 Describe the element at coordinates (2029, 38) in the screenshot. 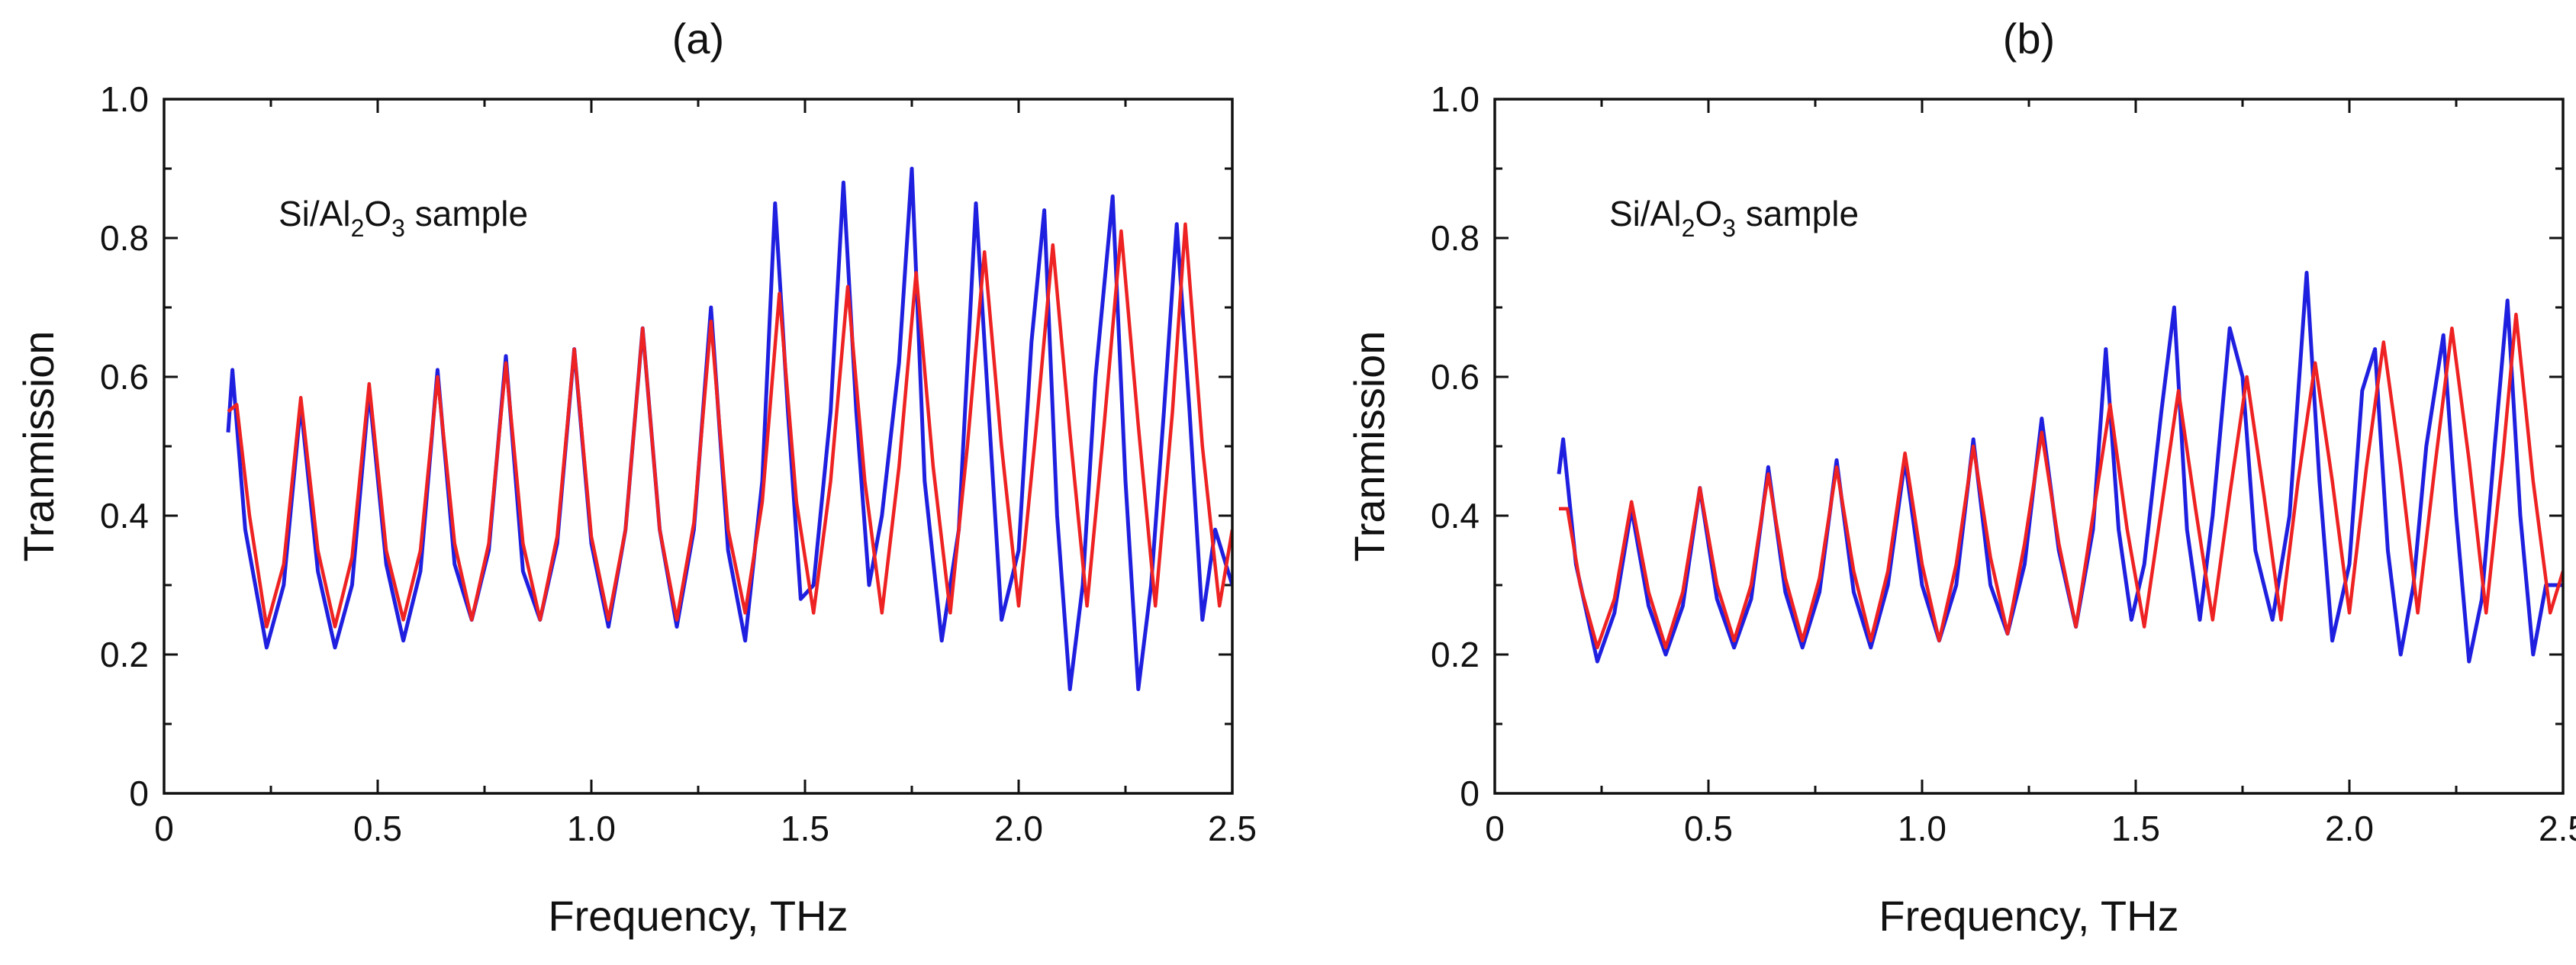

I see `panel-title: (b)` at that location.